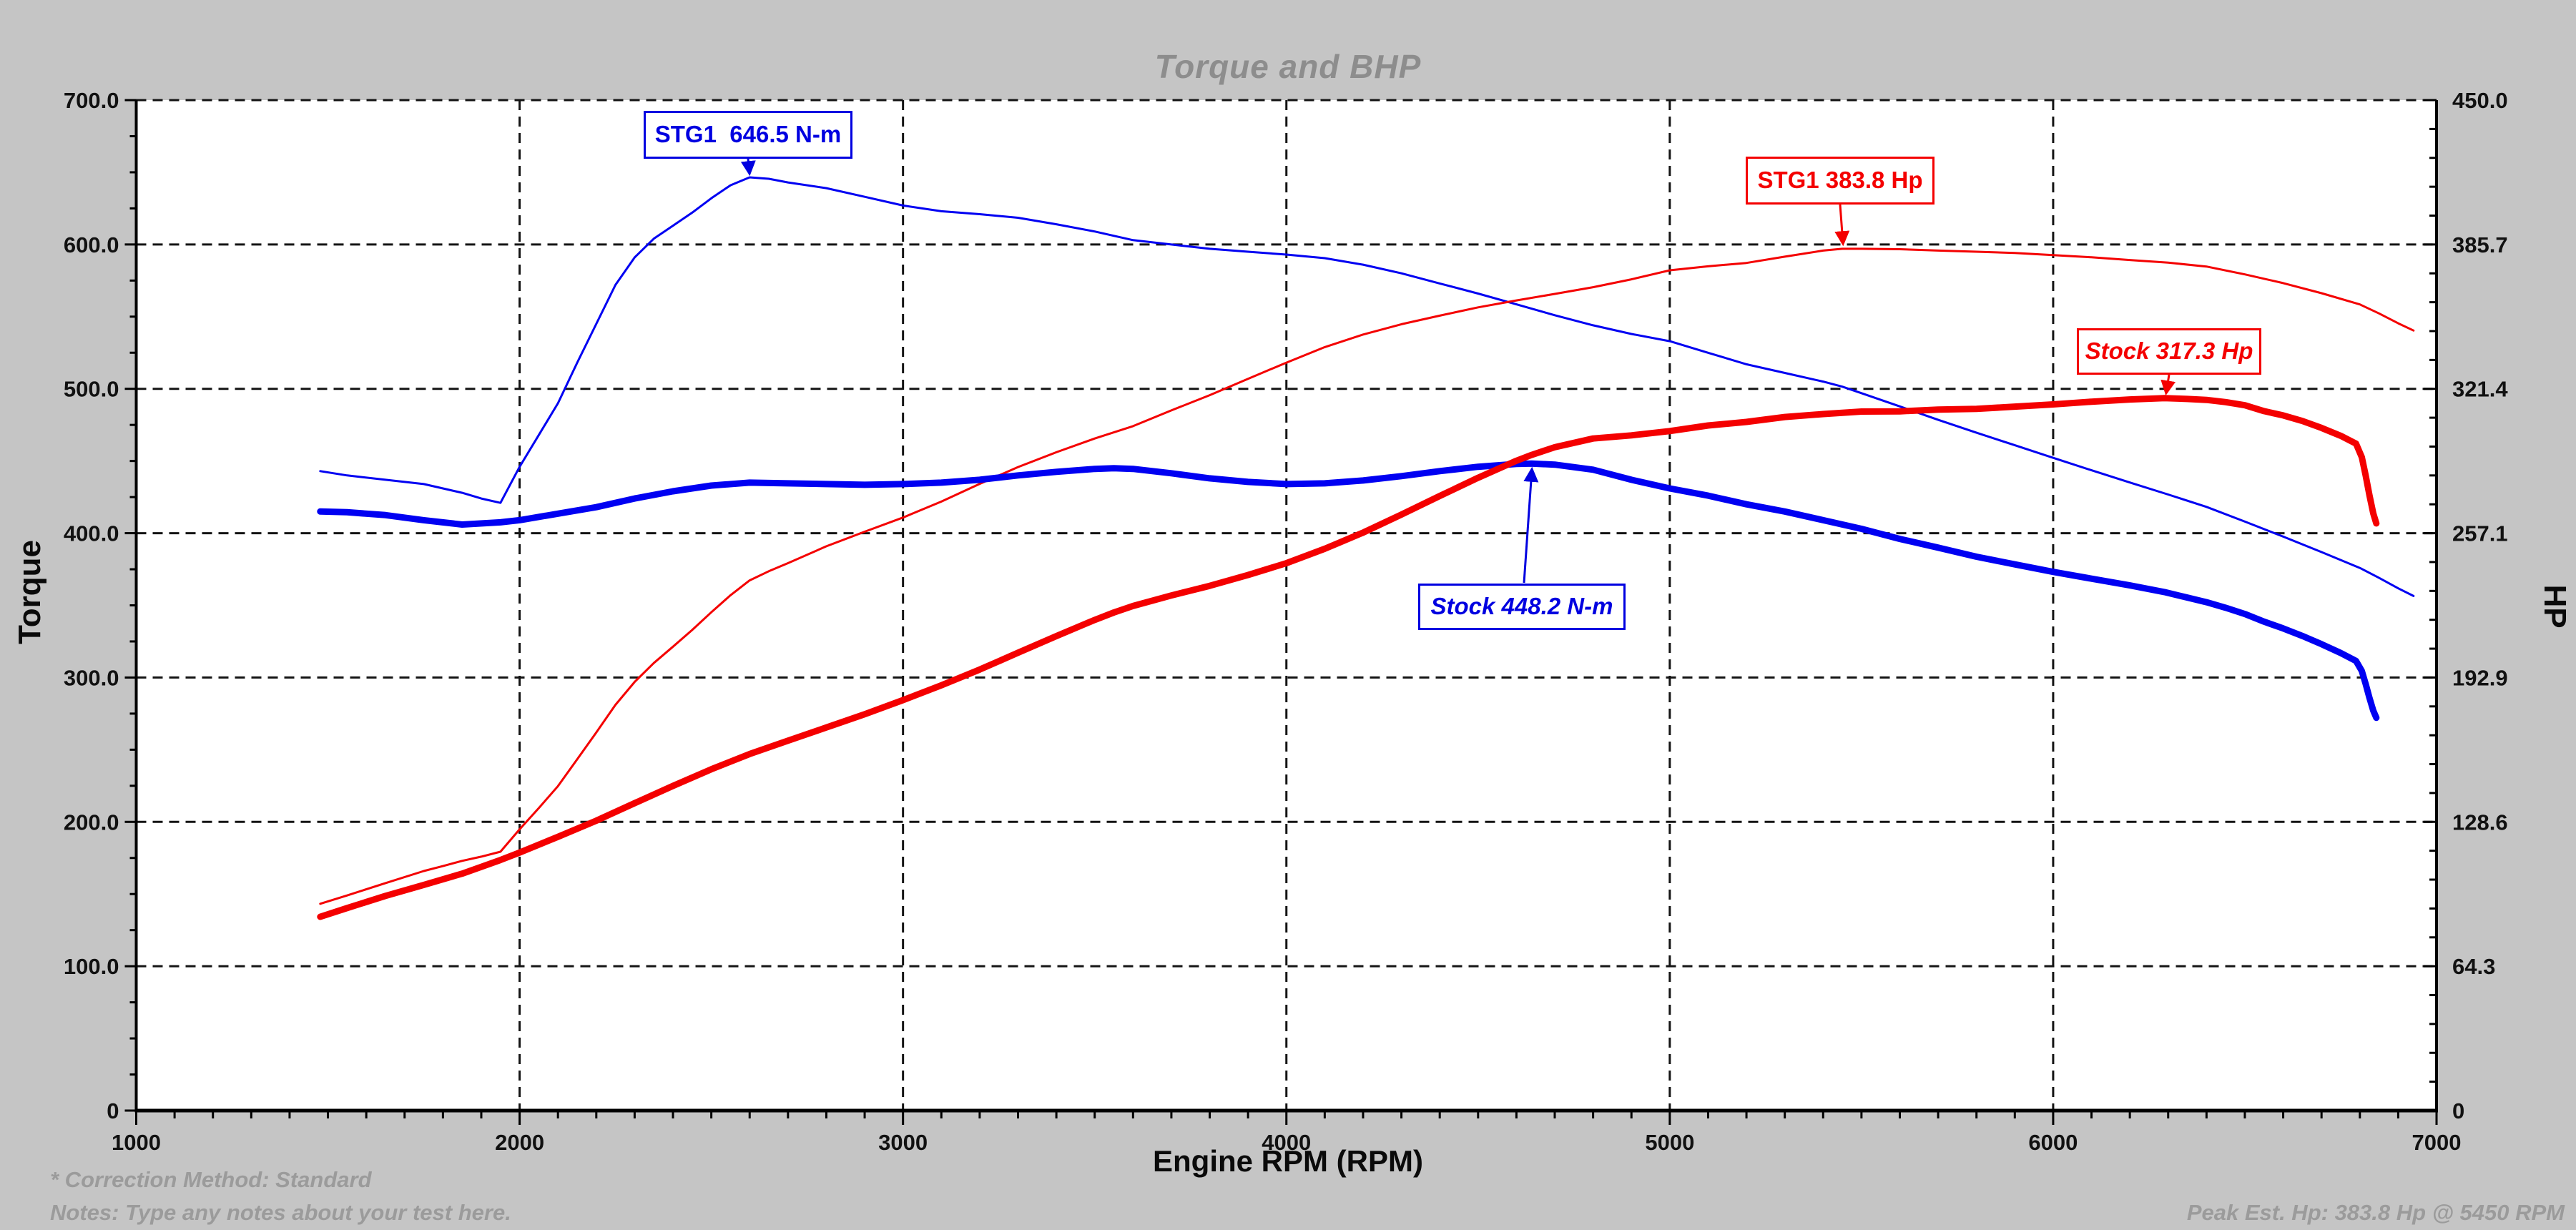 The image size is (2576, 1230). Describe the element at coordinates (1287, 1143) in the screenshot. I see `x-tick-label: 4000` at that location.